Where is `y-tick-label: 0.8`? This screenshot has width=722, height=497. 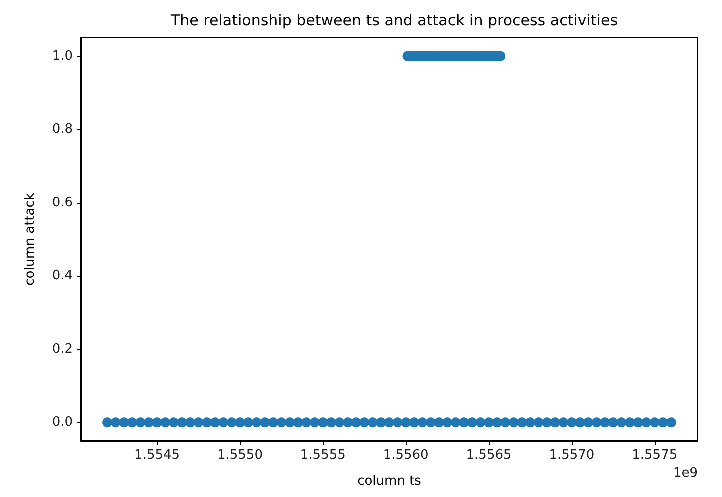
y-tick-label: 0.8 is located at coordinates (62, 130).